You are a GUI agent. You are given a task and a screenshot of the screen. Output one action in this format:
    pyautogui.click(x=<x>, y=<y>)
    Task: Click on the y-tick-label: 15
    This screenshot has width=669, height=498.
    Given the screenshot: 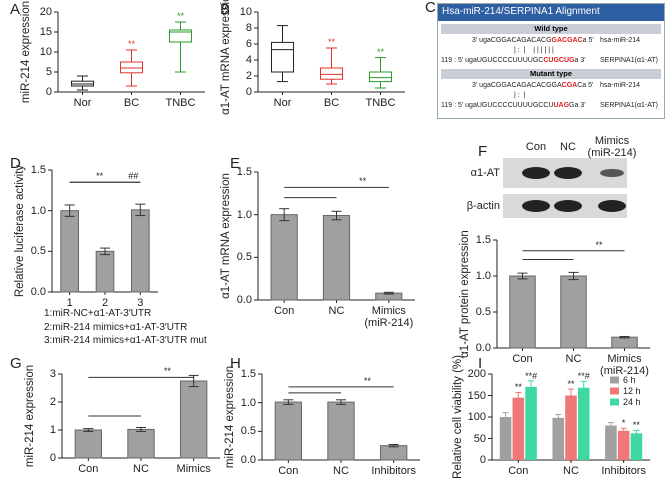 What is the action you would take?
    pyautogui.click(x=45, y=32)
    